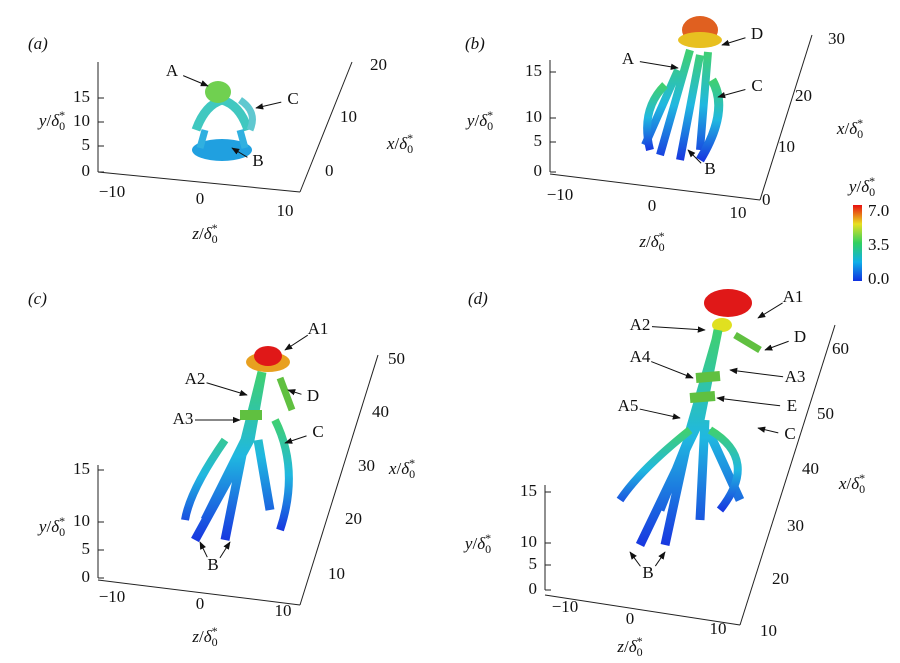 The width and height of the screenshot is (900, 663). I want to click on label-var: y, so click(852, 186).